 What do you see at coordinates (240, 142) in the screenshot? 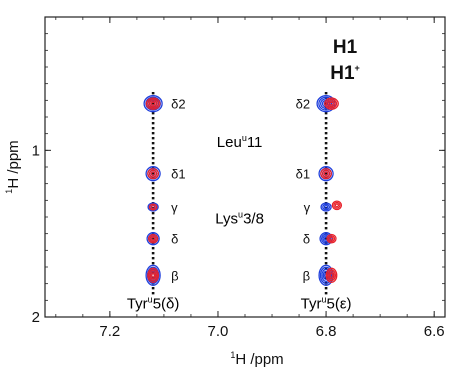
I see `residue-annotation: Leuu11` at bounding box center [240, 142].